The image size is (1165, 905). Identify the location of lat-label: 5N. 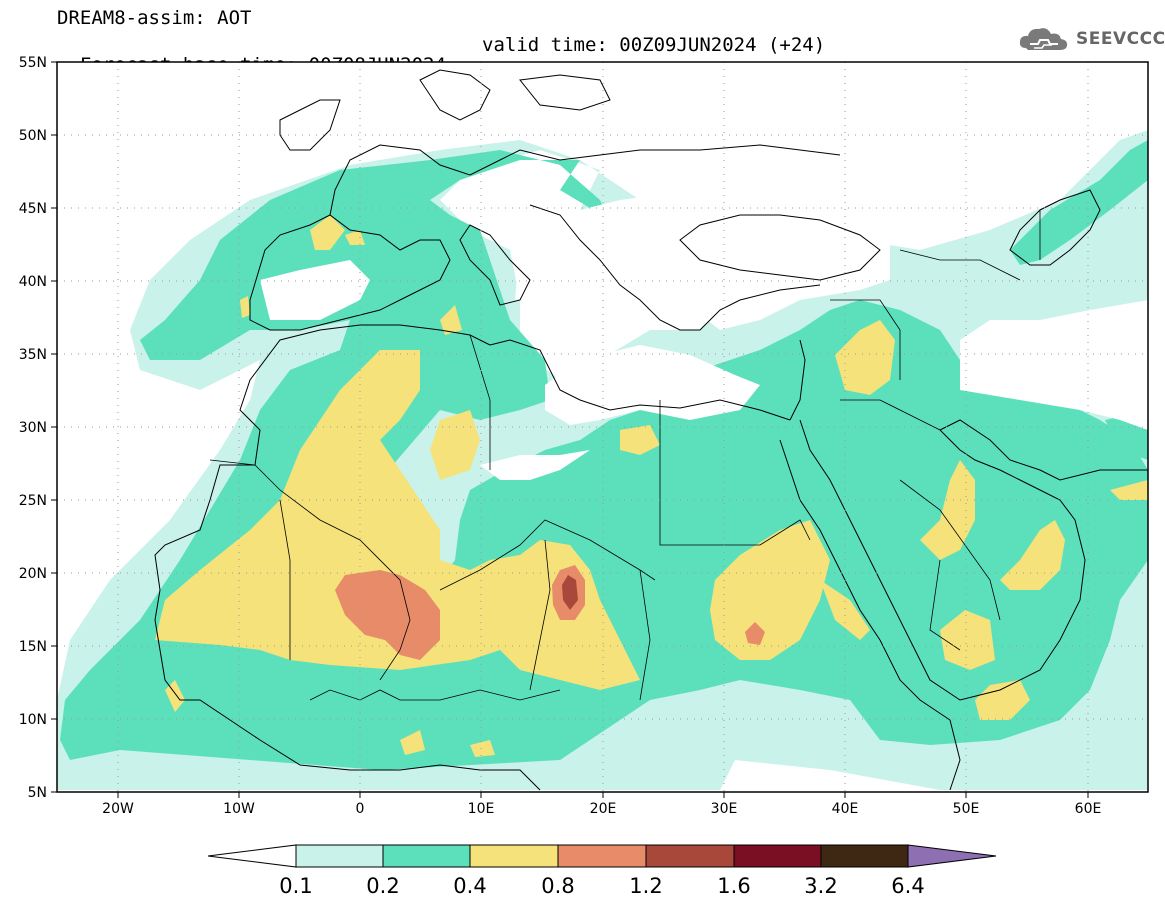
(37, 793).